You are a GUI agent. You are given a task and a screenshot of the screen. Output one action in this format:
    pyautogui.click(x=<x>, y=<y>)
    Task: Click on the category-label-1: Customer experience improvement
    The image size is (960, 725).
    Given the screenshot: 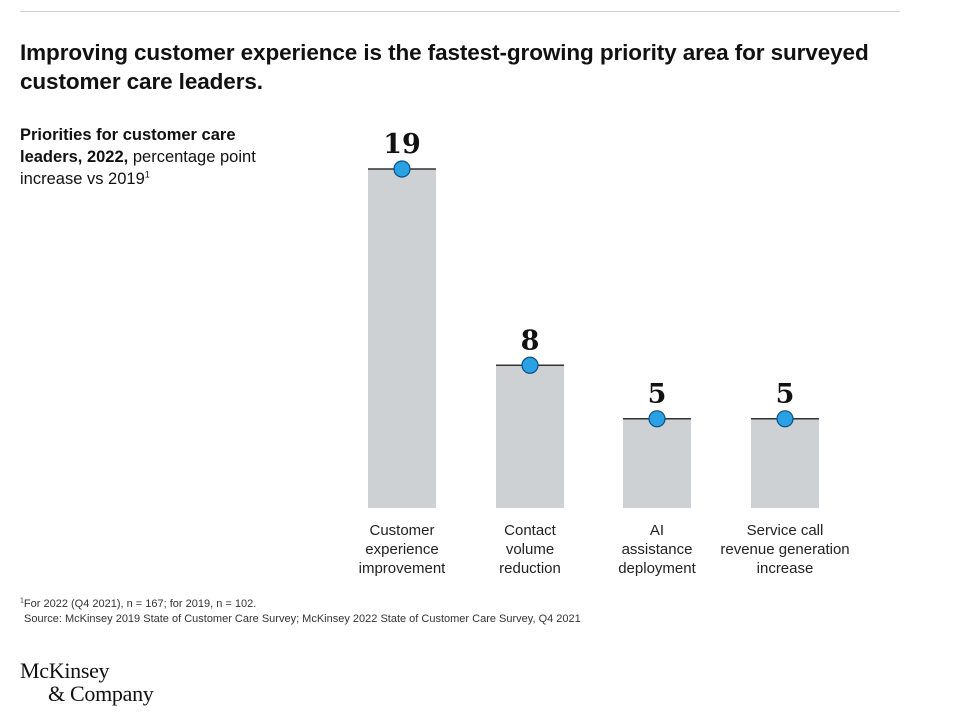 What is the action you would take?
    pyautogui.click(x=402, y=549)
    